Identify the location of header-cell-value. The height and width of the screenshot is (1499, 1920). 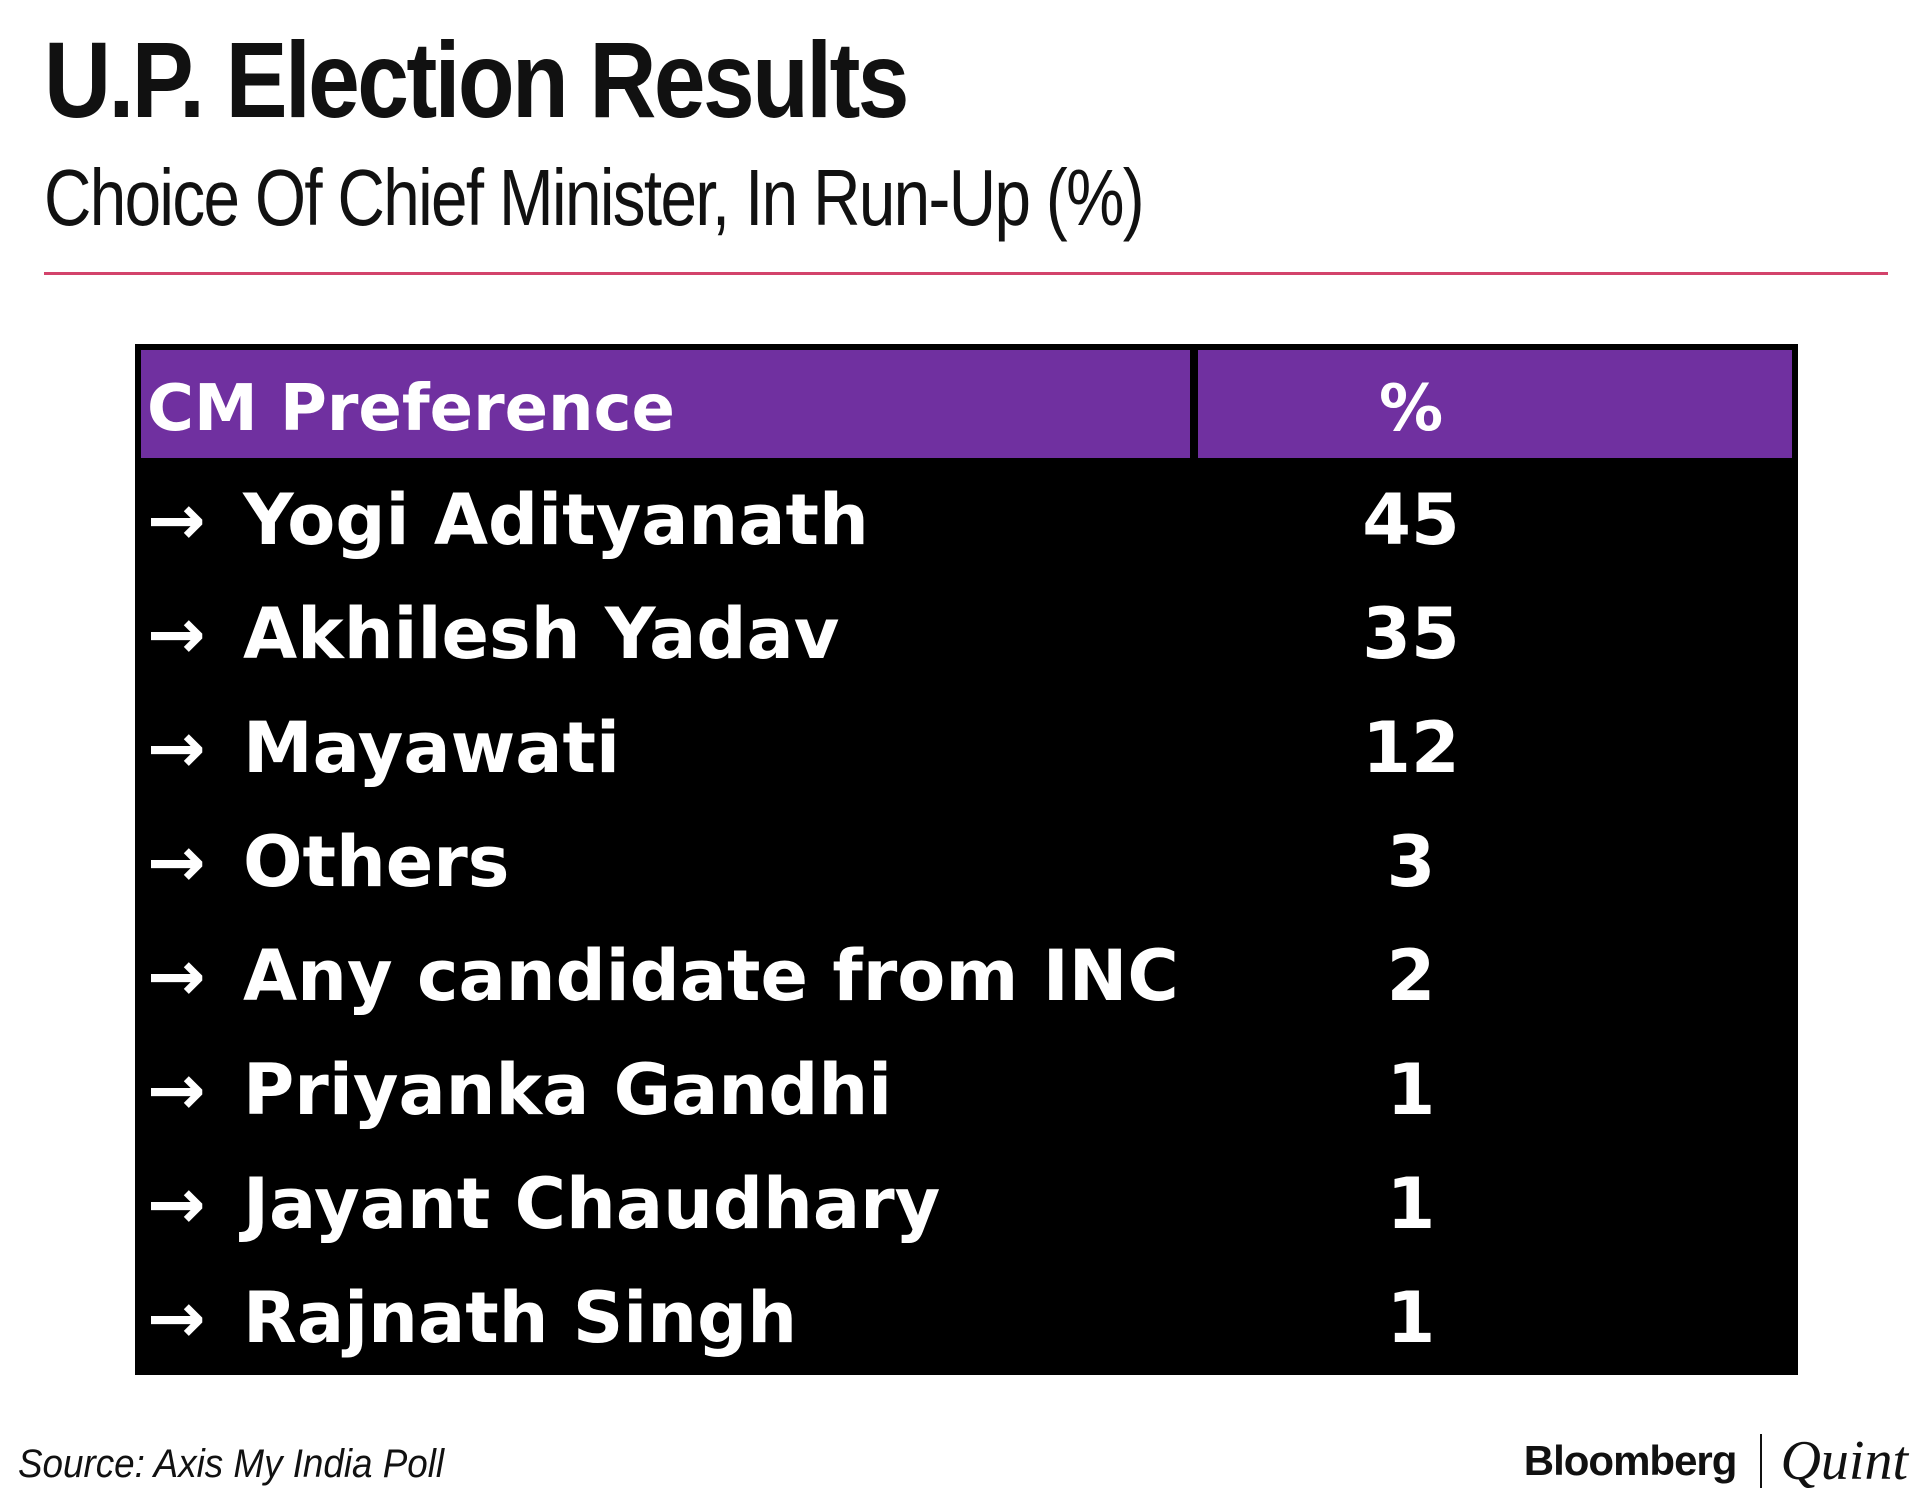
(1495, 404).